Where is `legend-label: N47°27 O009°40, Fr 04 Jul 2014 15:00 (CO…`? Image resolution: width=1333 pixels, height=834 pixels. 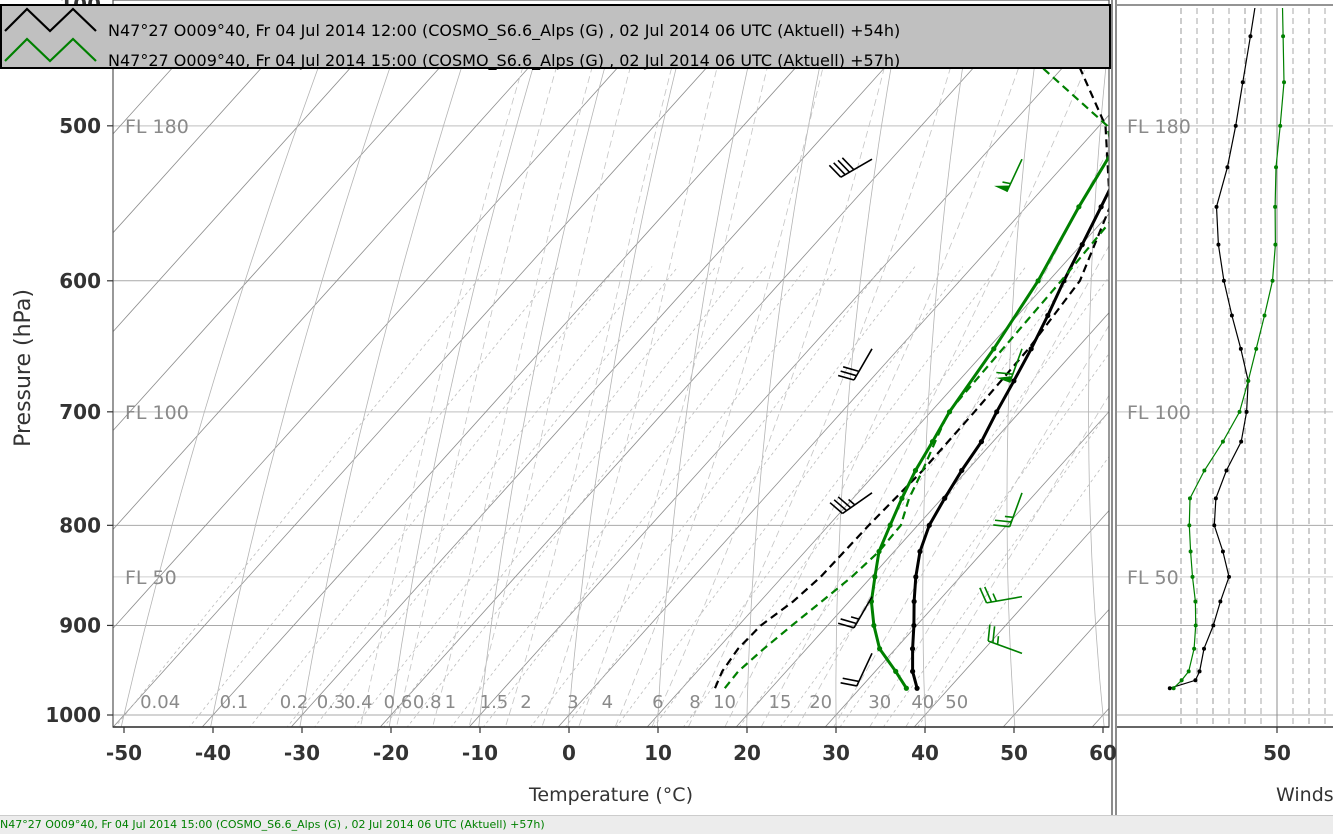 legend-label: N47°27 O009°40, Fr 04 Jul 2014 15:00 (CO… is located at coordinates (504, 61).